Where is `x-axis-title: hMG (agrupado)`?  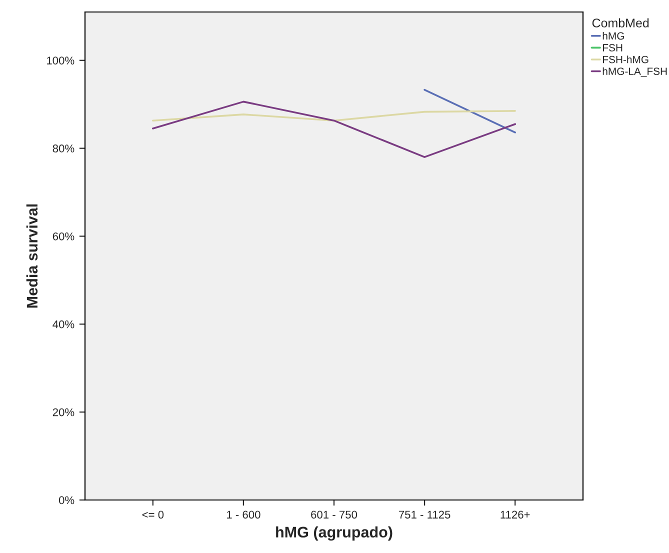 x-axis-title: hMG (agrupado) is located at coordinates (334, 533).